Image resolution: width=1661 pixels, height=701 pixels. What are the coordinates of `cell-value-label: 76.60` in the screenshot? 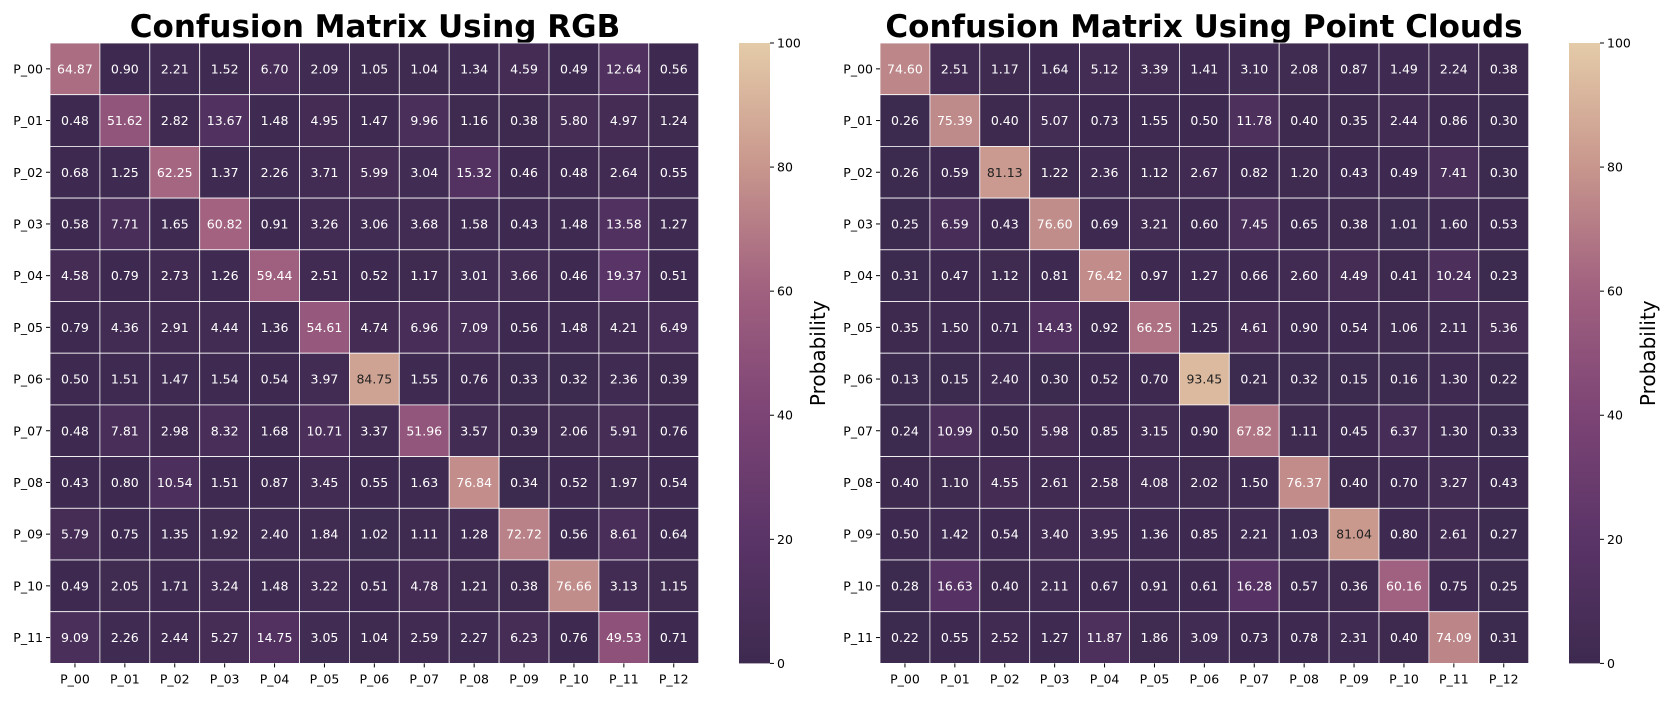 It's located at (1055, 223).